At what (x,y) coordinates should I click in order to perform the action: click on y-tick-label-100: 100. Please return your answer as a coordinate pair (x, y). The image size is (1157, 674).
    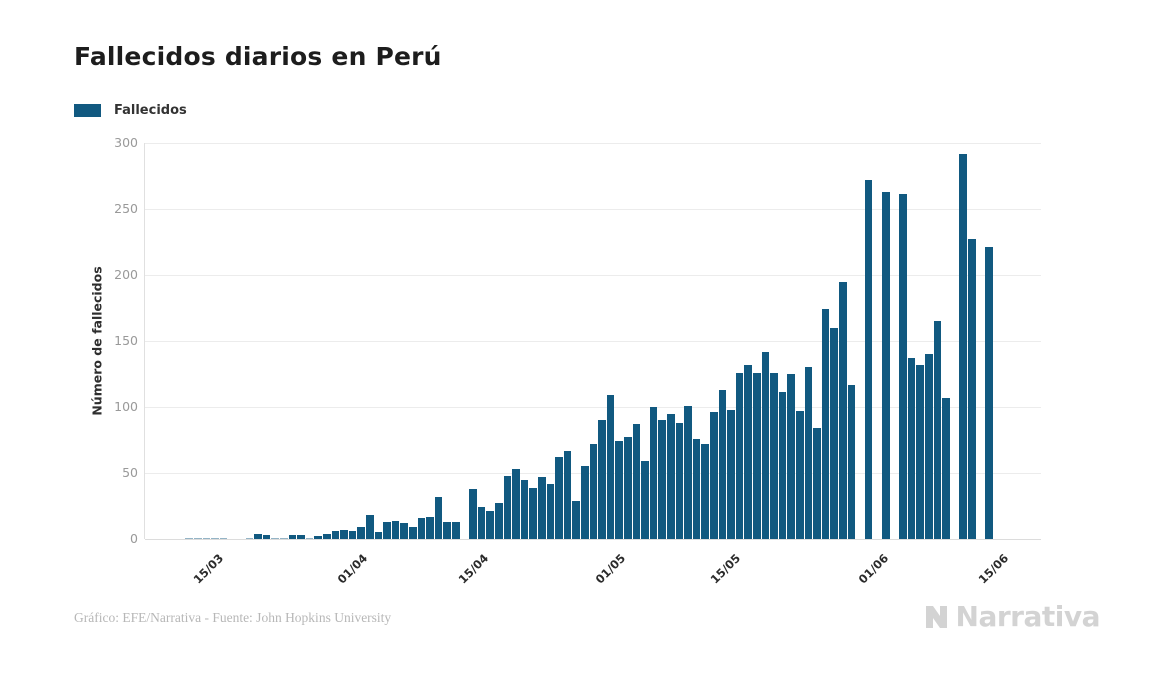
    Looking at the image, I should click on (126, 406).